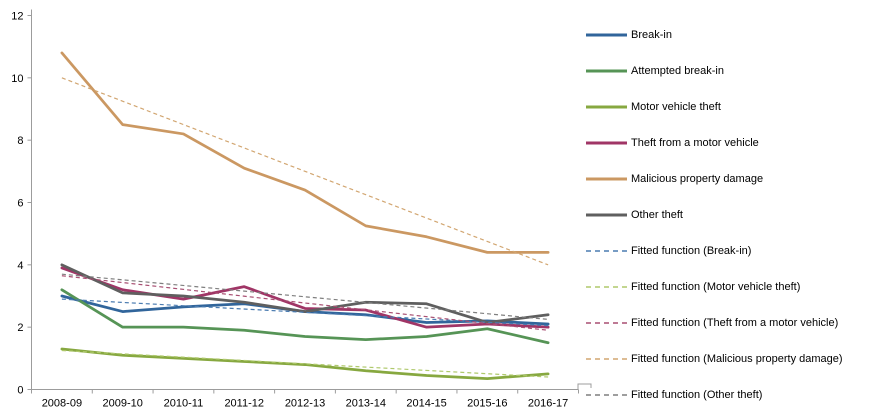  I want to click on x-tick-label: 2016-17, so click(548, 404).